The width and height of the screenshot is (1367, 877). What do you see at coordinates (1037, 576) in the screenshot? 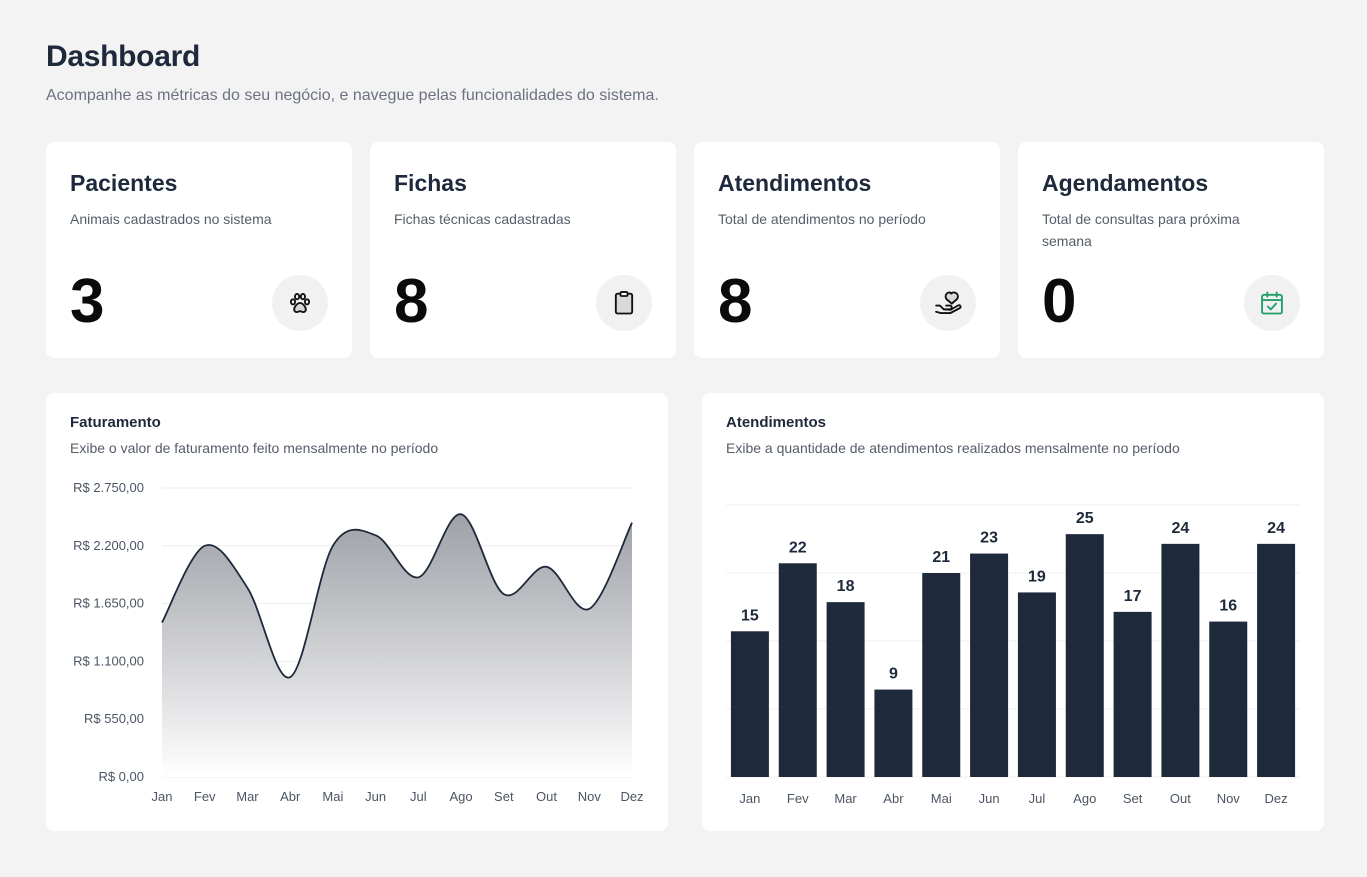
I see `bar-value-label: 19` at bounding box center [1037, 576].